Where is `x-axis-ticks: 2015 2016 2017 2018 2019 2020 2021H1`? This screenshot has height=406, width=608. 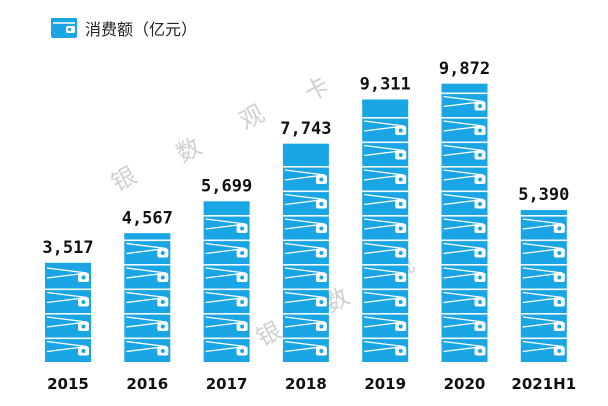
x-axis-ticks: 2015 2016 2017 2018 2019 2020 2021H1 is located at coordinates (311, 384).